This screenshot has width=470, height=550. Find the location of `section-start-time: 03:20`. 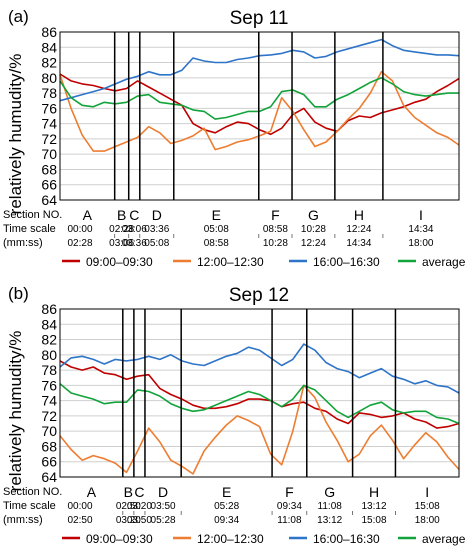

section-start-time: 03:20 is located at coordinates (139, 506).